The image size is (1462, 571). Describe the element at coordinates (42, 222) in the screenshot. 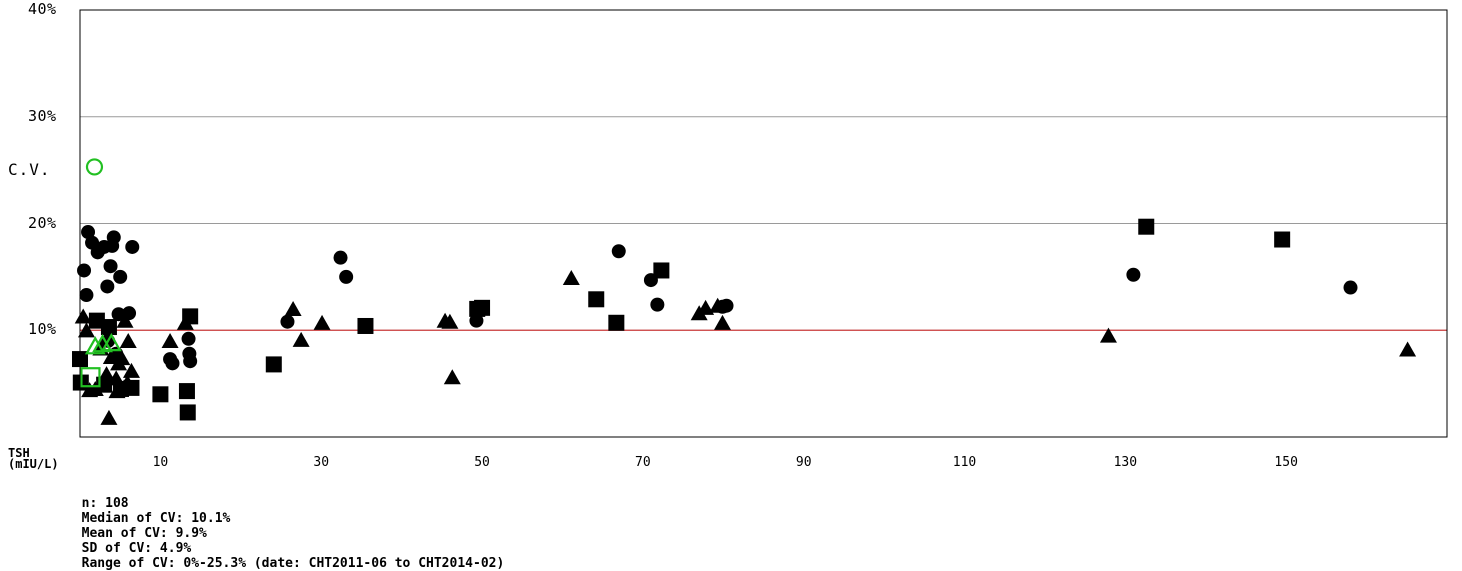

I see `y-tick-label: 20%` at that location.